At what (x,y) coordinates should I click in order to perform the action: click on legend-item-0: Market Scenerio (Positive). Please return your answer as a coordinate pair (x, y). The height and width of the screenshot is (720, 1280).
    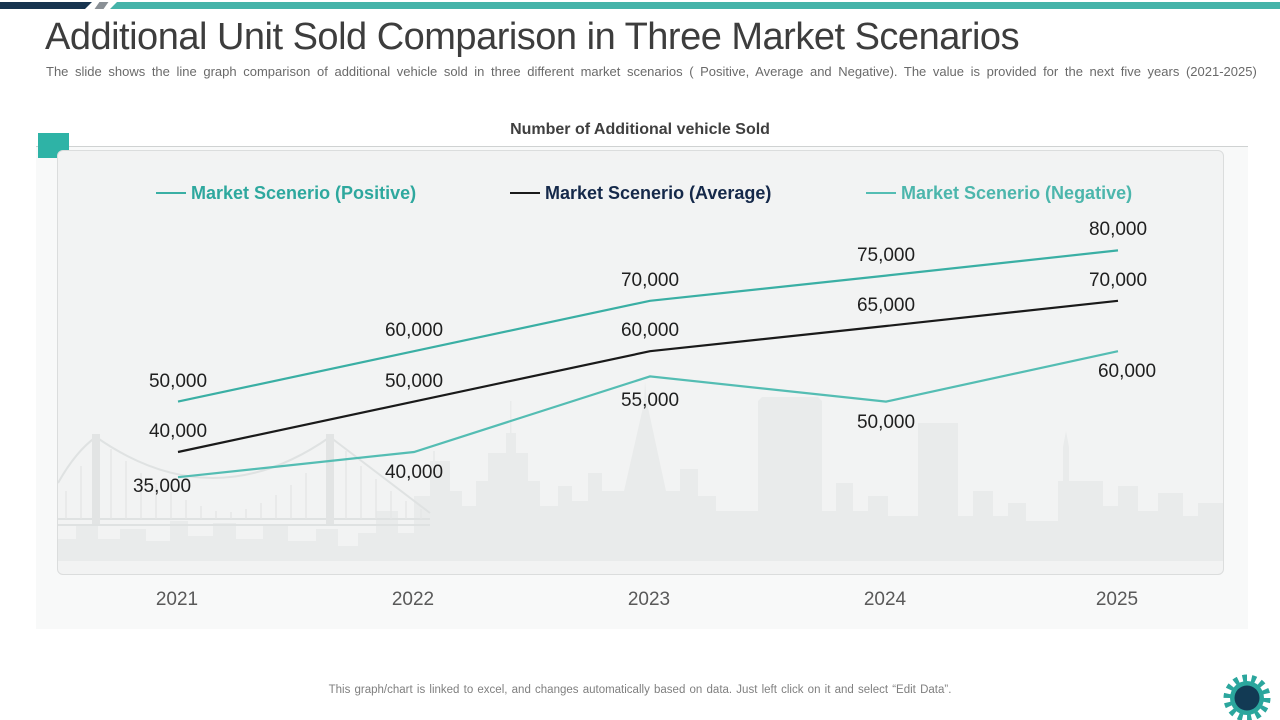
    Looking at the image, I should click on (286, 193).